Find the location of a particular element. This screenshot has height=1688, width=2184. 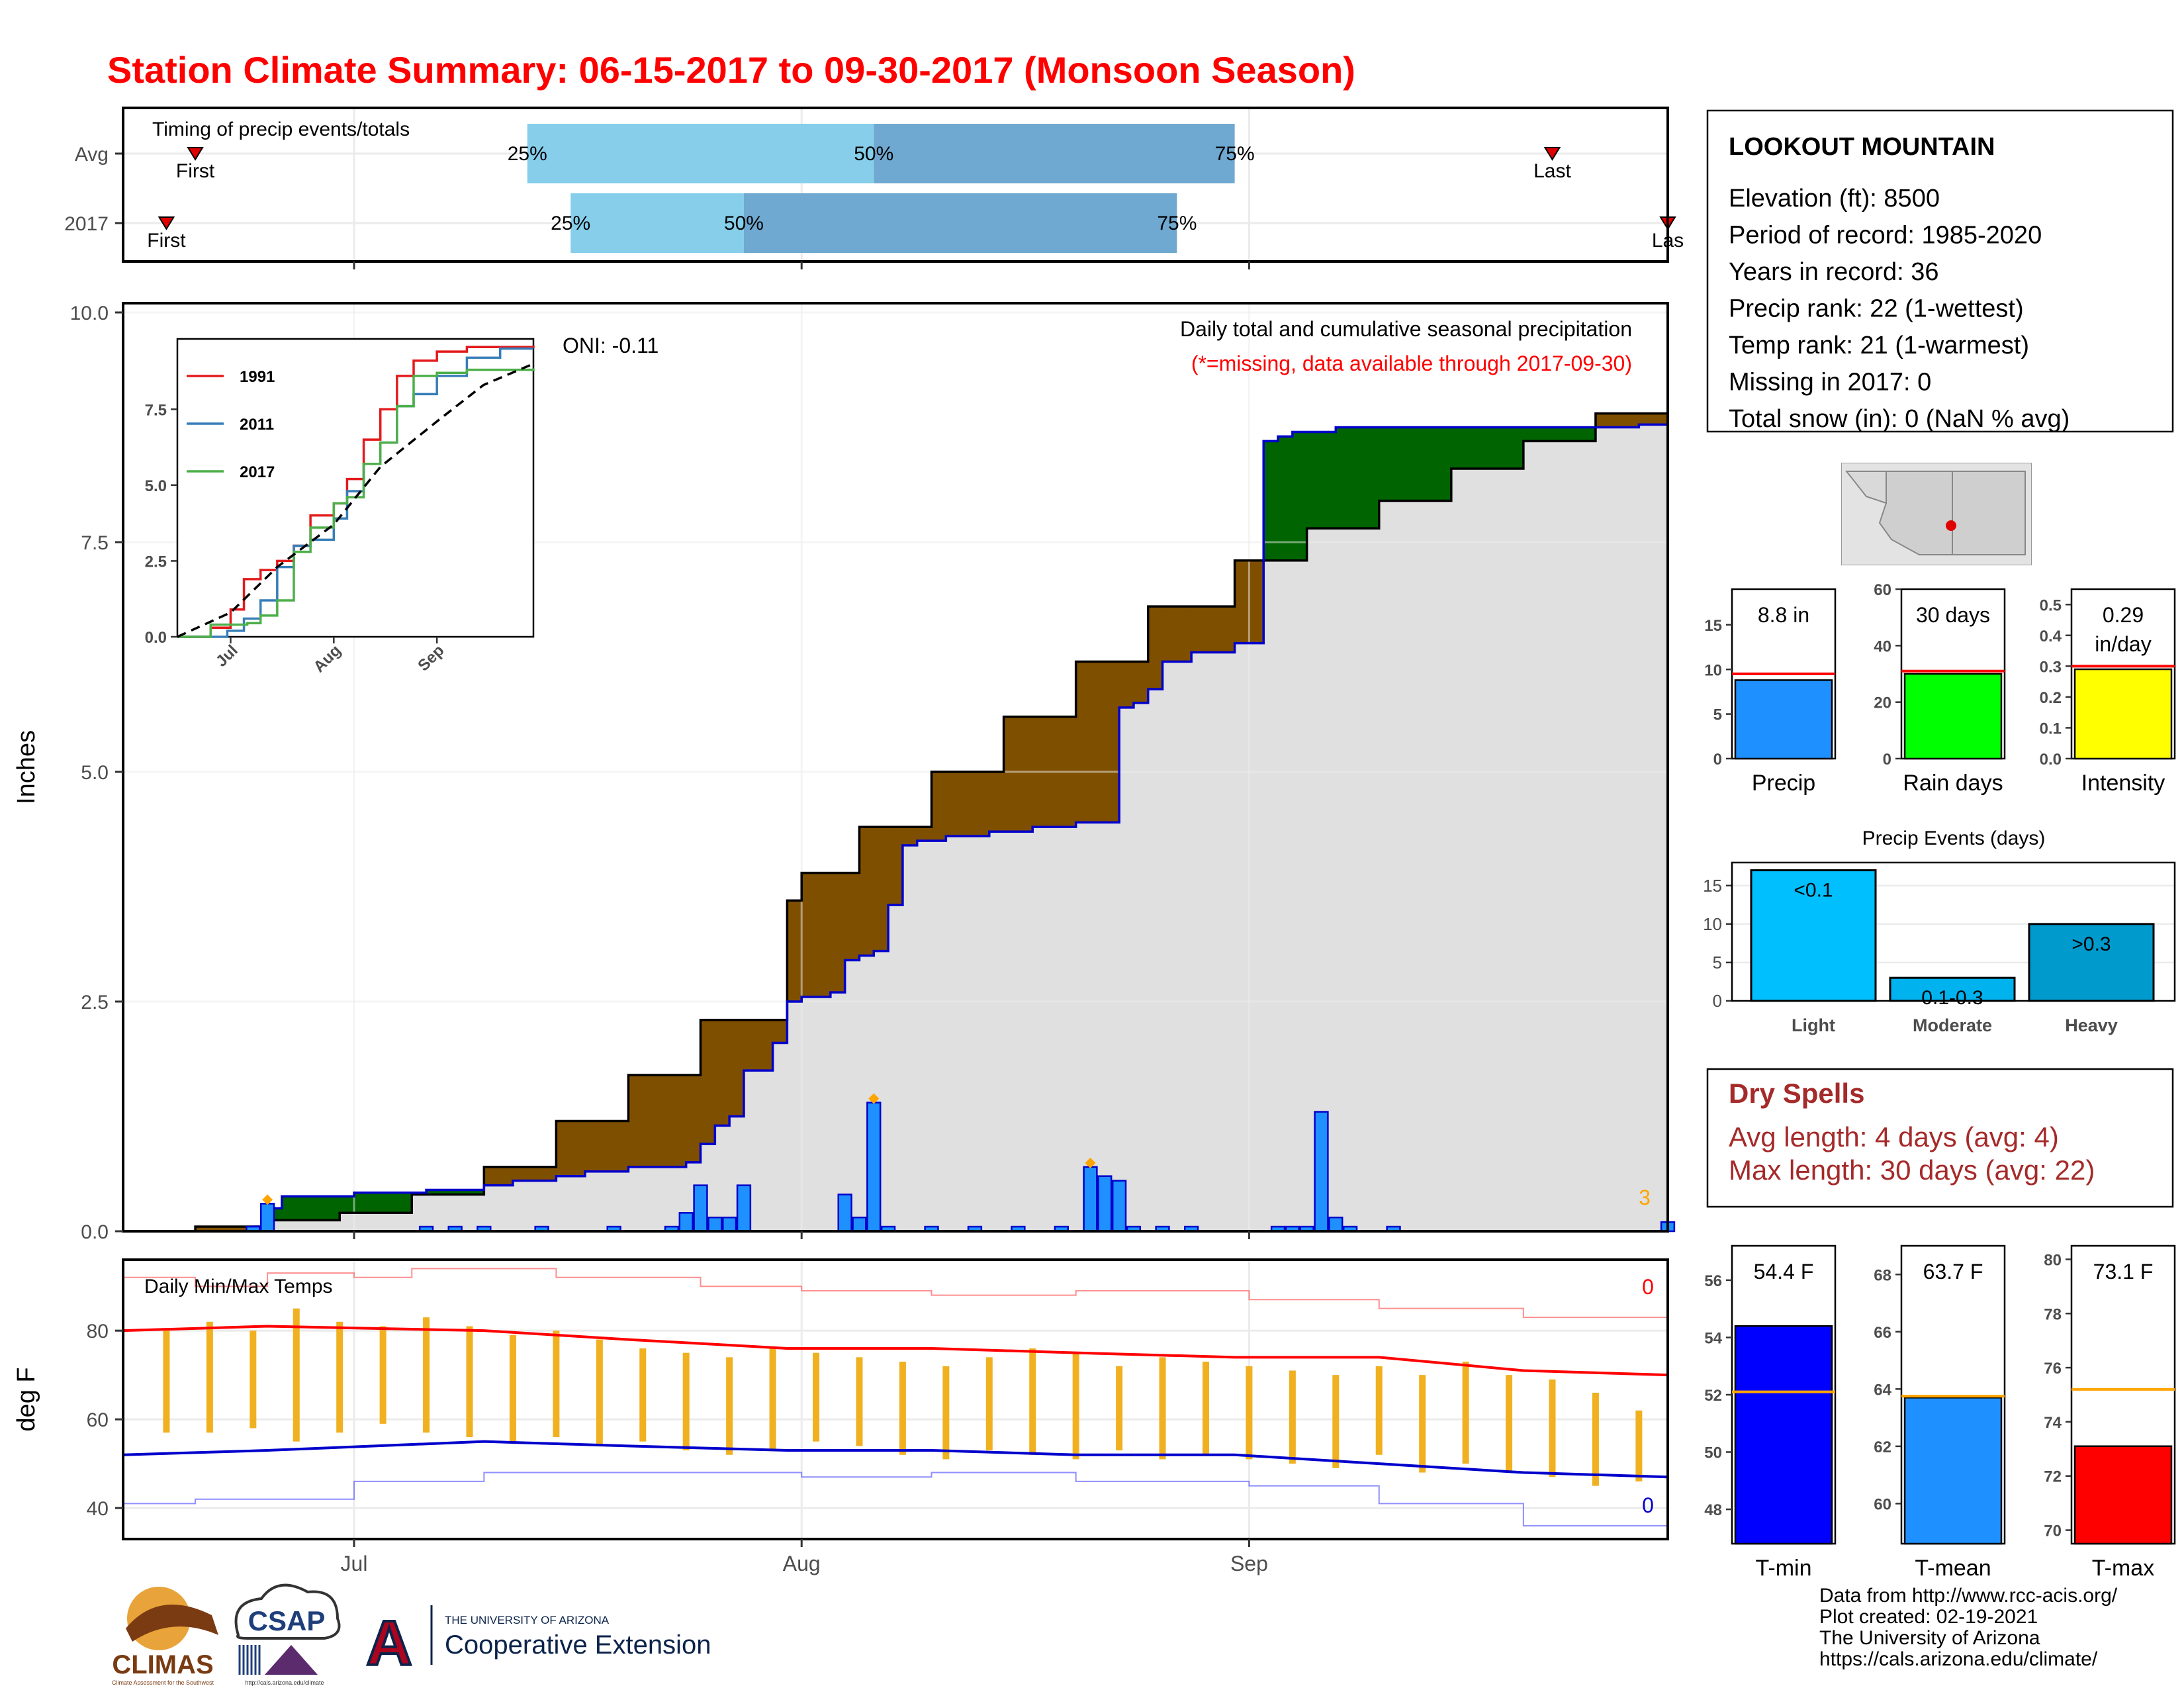

precip-total-chart-y-tick-label: 15 is located at coordinates (1713, 626).